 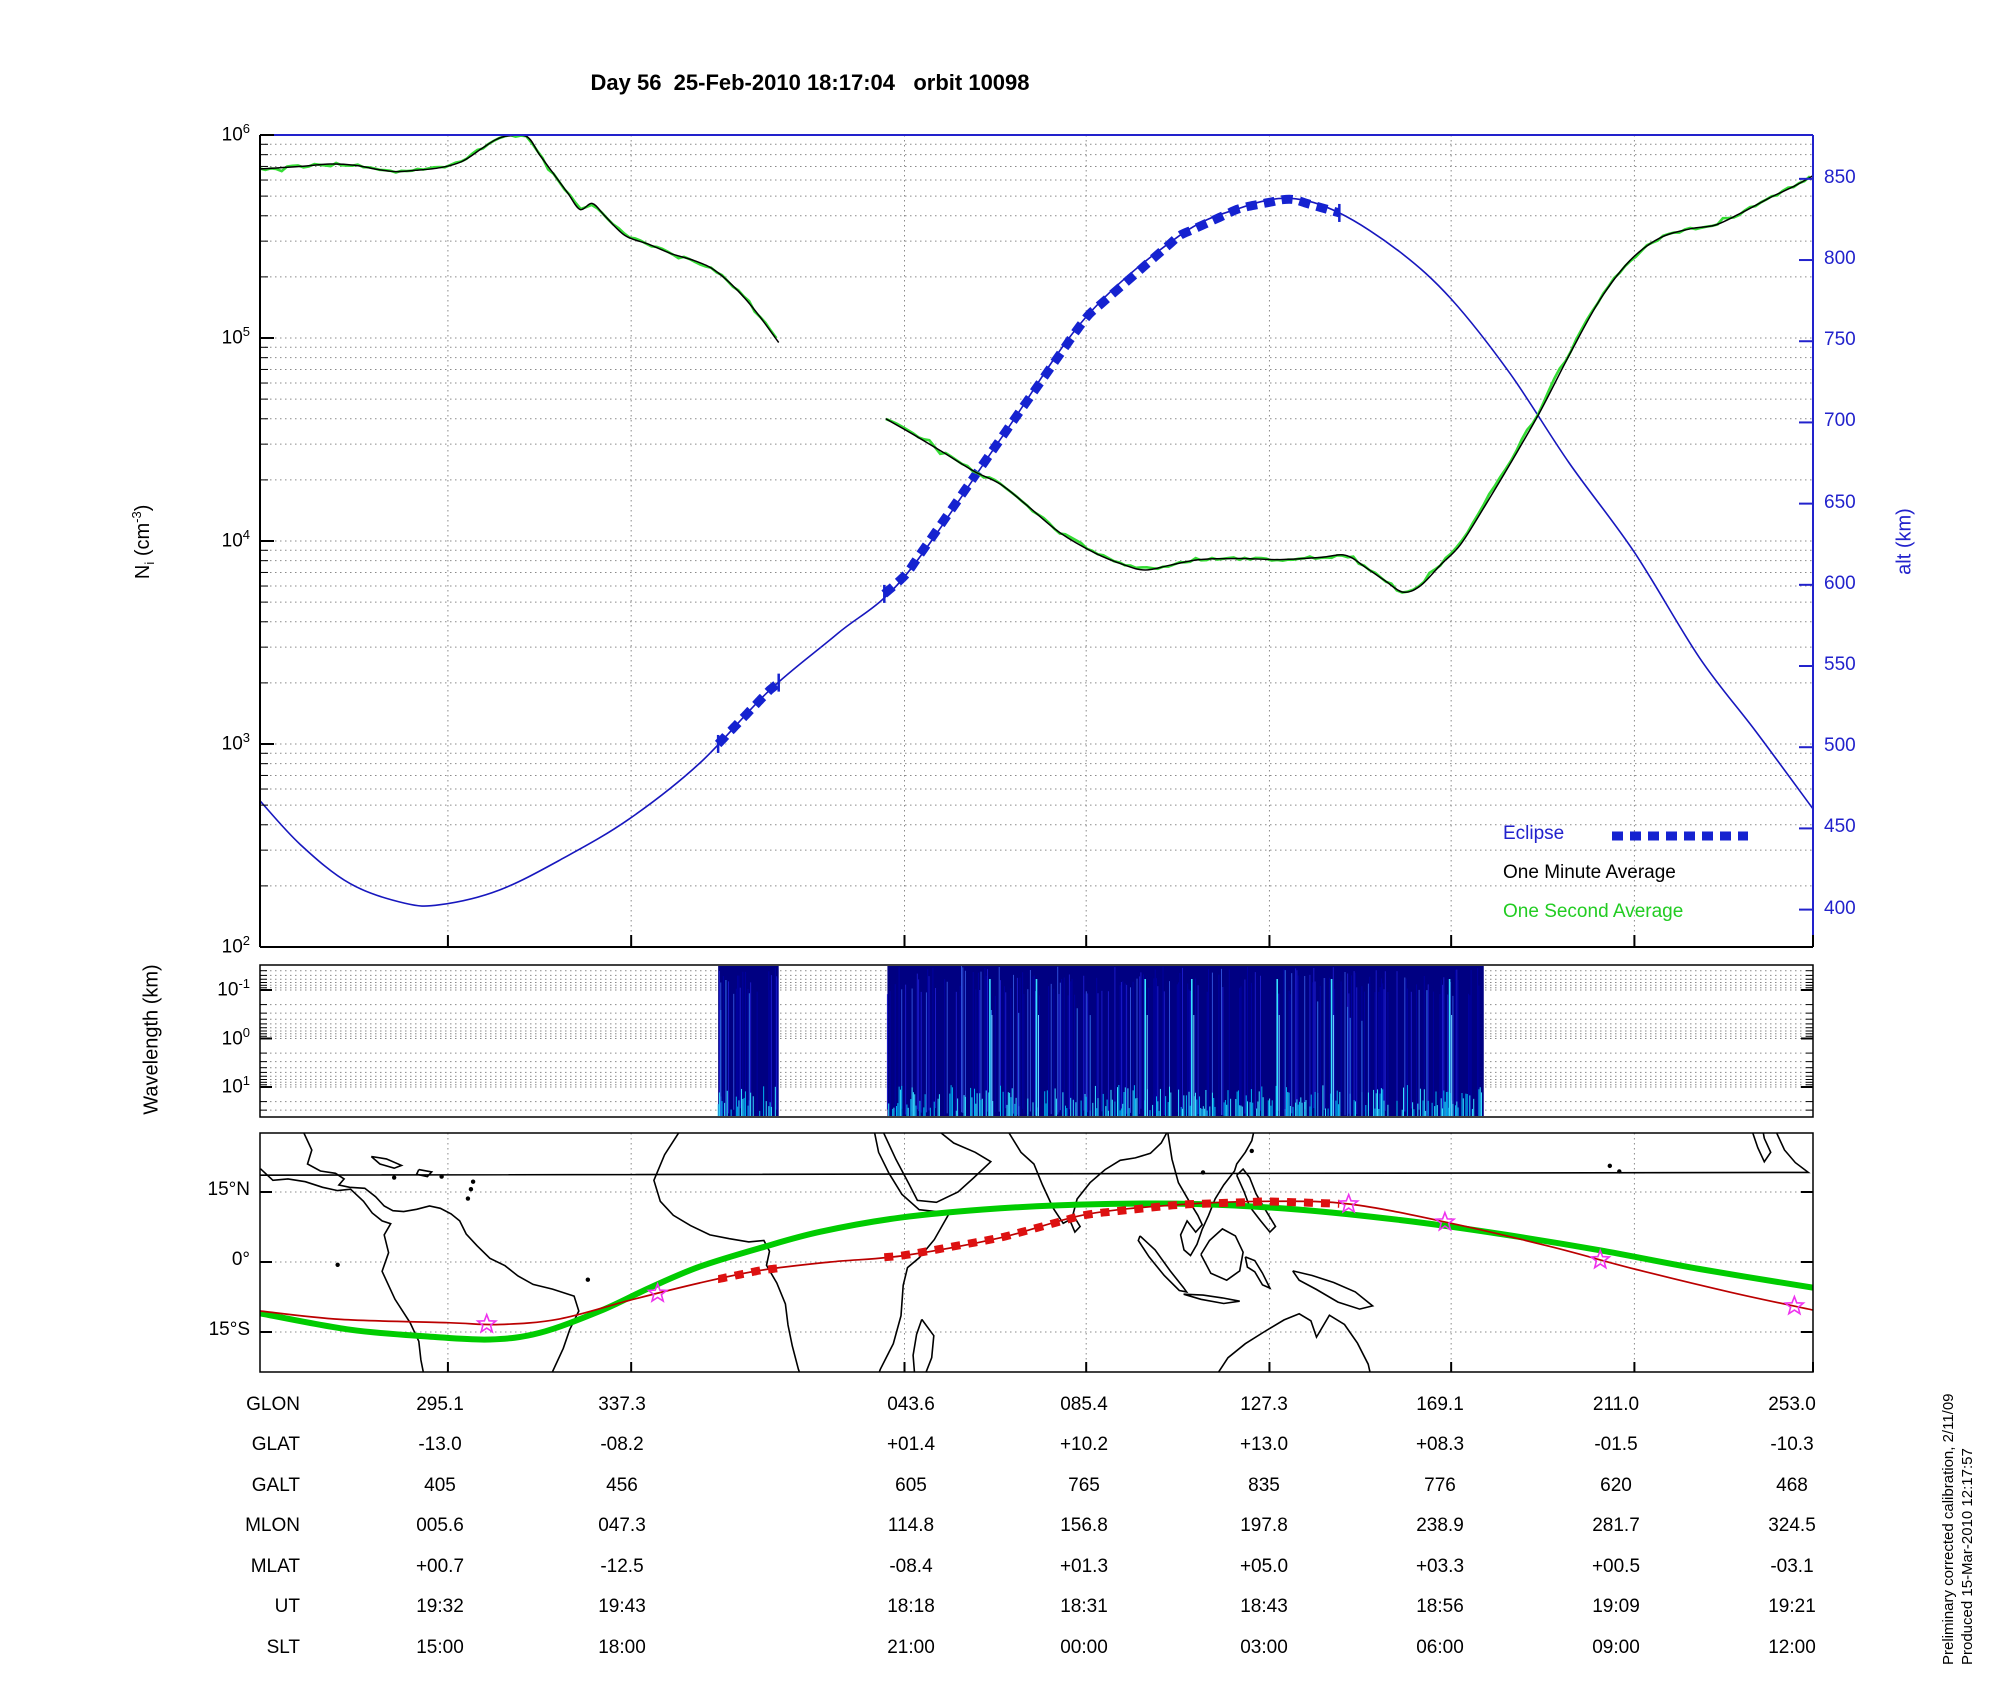 What do you see at coordinates (1967, 1556) in the screenshot?
I see `production-note-line2: Produced 15-Mar-2010 12:17:57` at bounding box center [1967, 1556].